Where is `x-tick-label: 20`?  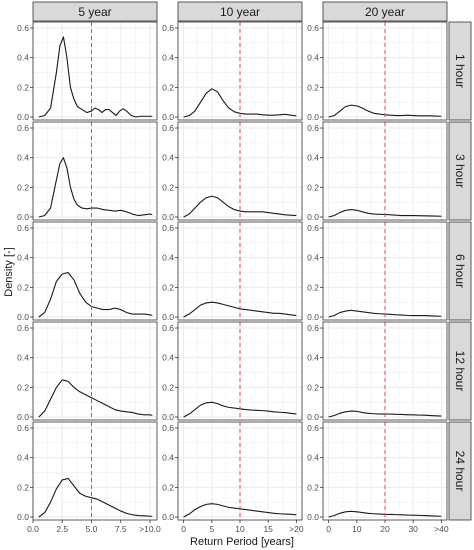
x-tick-label: 20 is located at coordinates (385, 529).